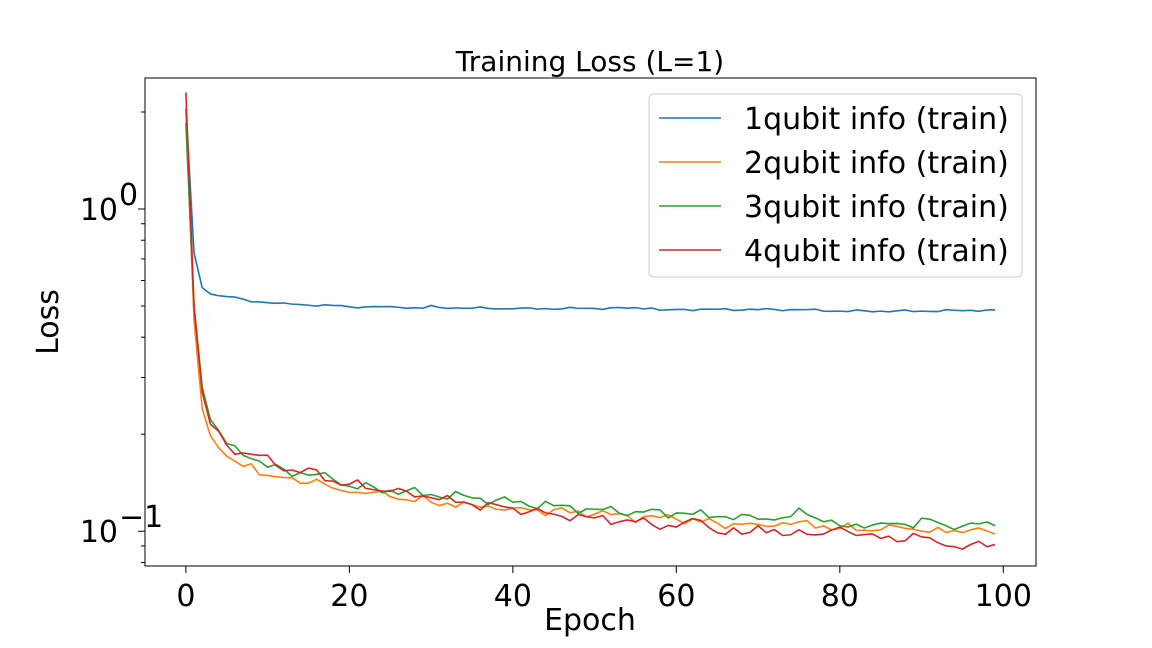 Image resolution: width=1152 pixels, height=648 pixels. I want to click on legend-label-1: 1qubit info (train), so click(876, 119).